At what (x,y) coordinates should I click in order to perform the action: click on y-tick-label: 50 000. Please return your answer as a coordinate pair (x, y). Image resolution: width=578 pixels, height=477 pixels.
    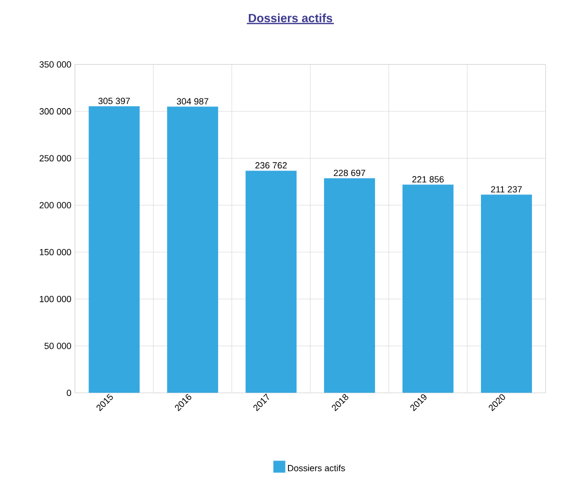
    Looking at the image, I should click on (58, 346).